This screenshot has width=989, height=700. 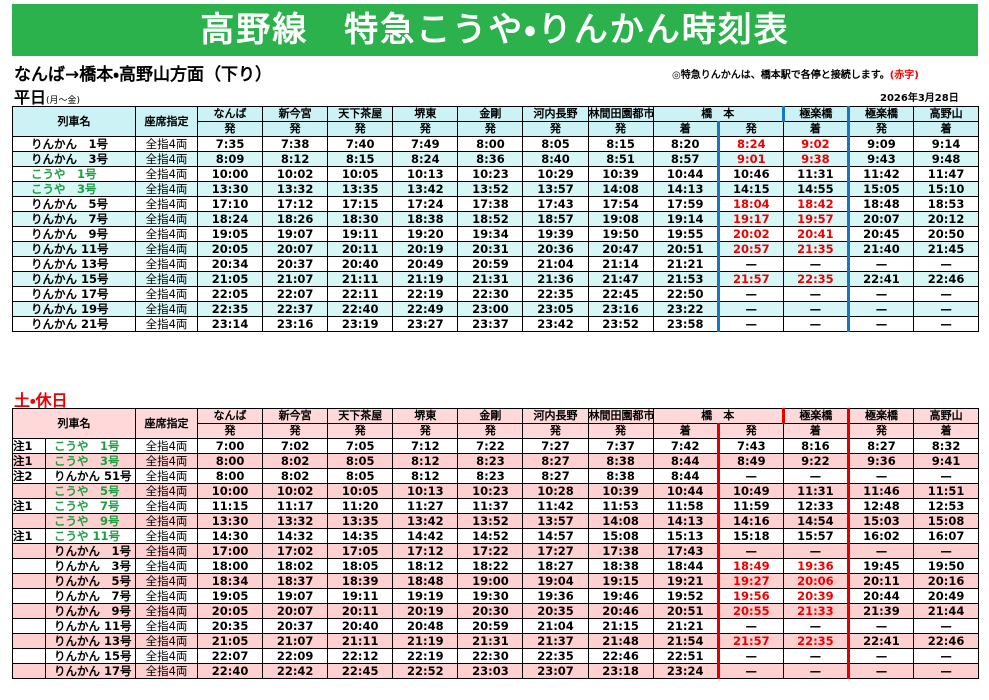 What do you see at coordinates (90, 521) in the screenshot?
I see `train-name: こうや 9号` at bounding box center [90, 521].